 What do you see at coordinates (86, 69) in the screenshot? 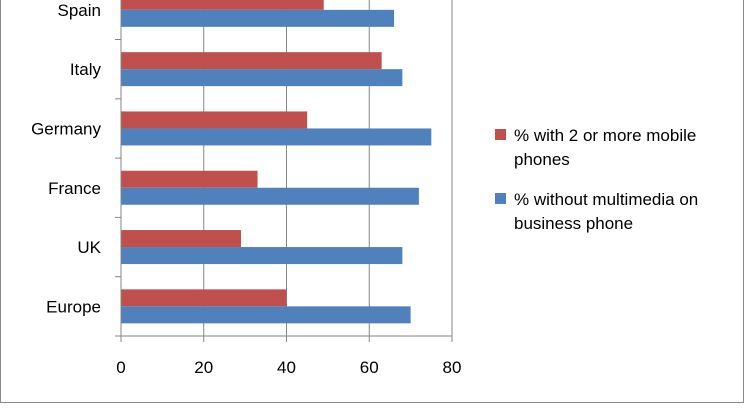
I see `category-label-italy: Italy` at bounding box center [86, 69].